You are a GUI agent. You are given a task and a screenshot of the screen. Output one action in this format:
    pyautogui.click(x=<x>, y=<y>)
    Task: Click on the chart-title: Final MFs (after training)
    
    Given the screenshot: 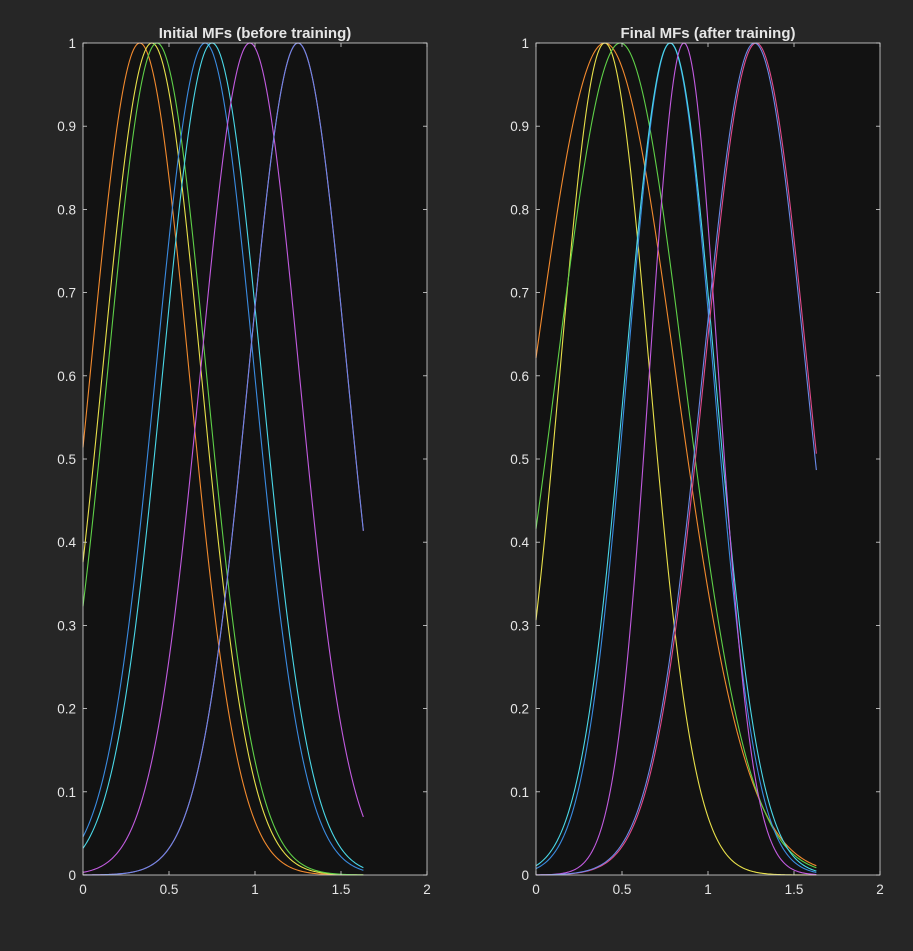 What is the action you would take?
    pyautogui.click(x=707, y=33)
    